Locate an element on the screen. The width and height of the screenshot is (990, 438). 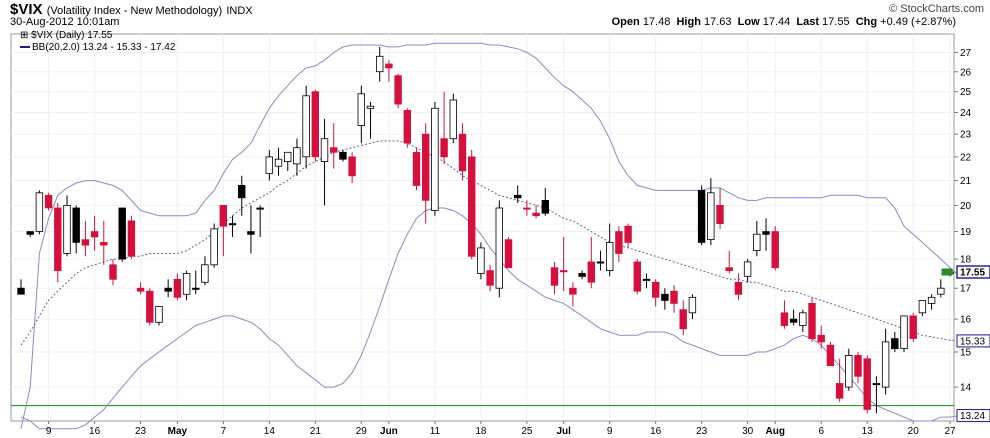
x-tick-label: 27 is located at coordinates (950, 431).